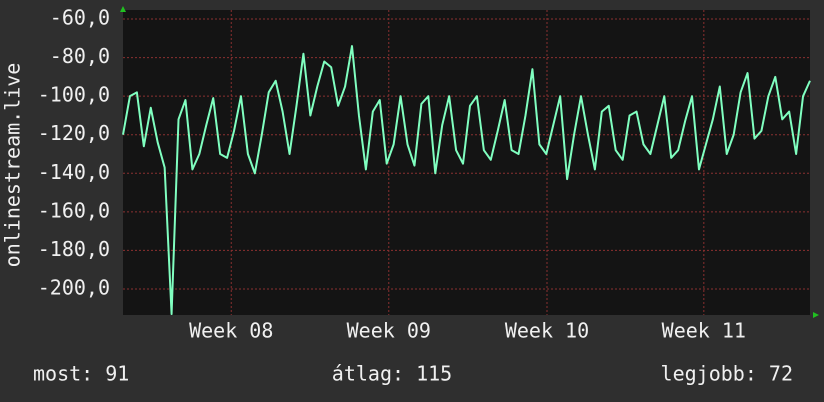 Image resolution: width=824 pixels, height=402 pixels. I want to click on x-tick-label: Week 09, so click(389, 331).